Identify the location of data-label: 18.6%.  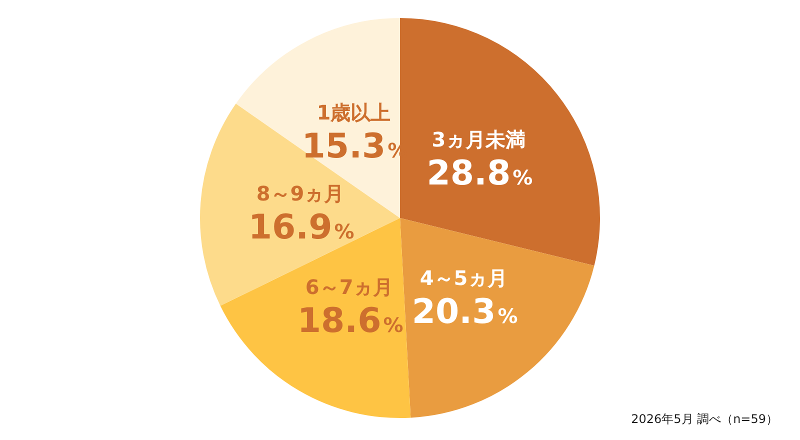
(350, 321).